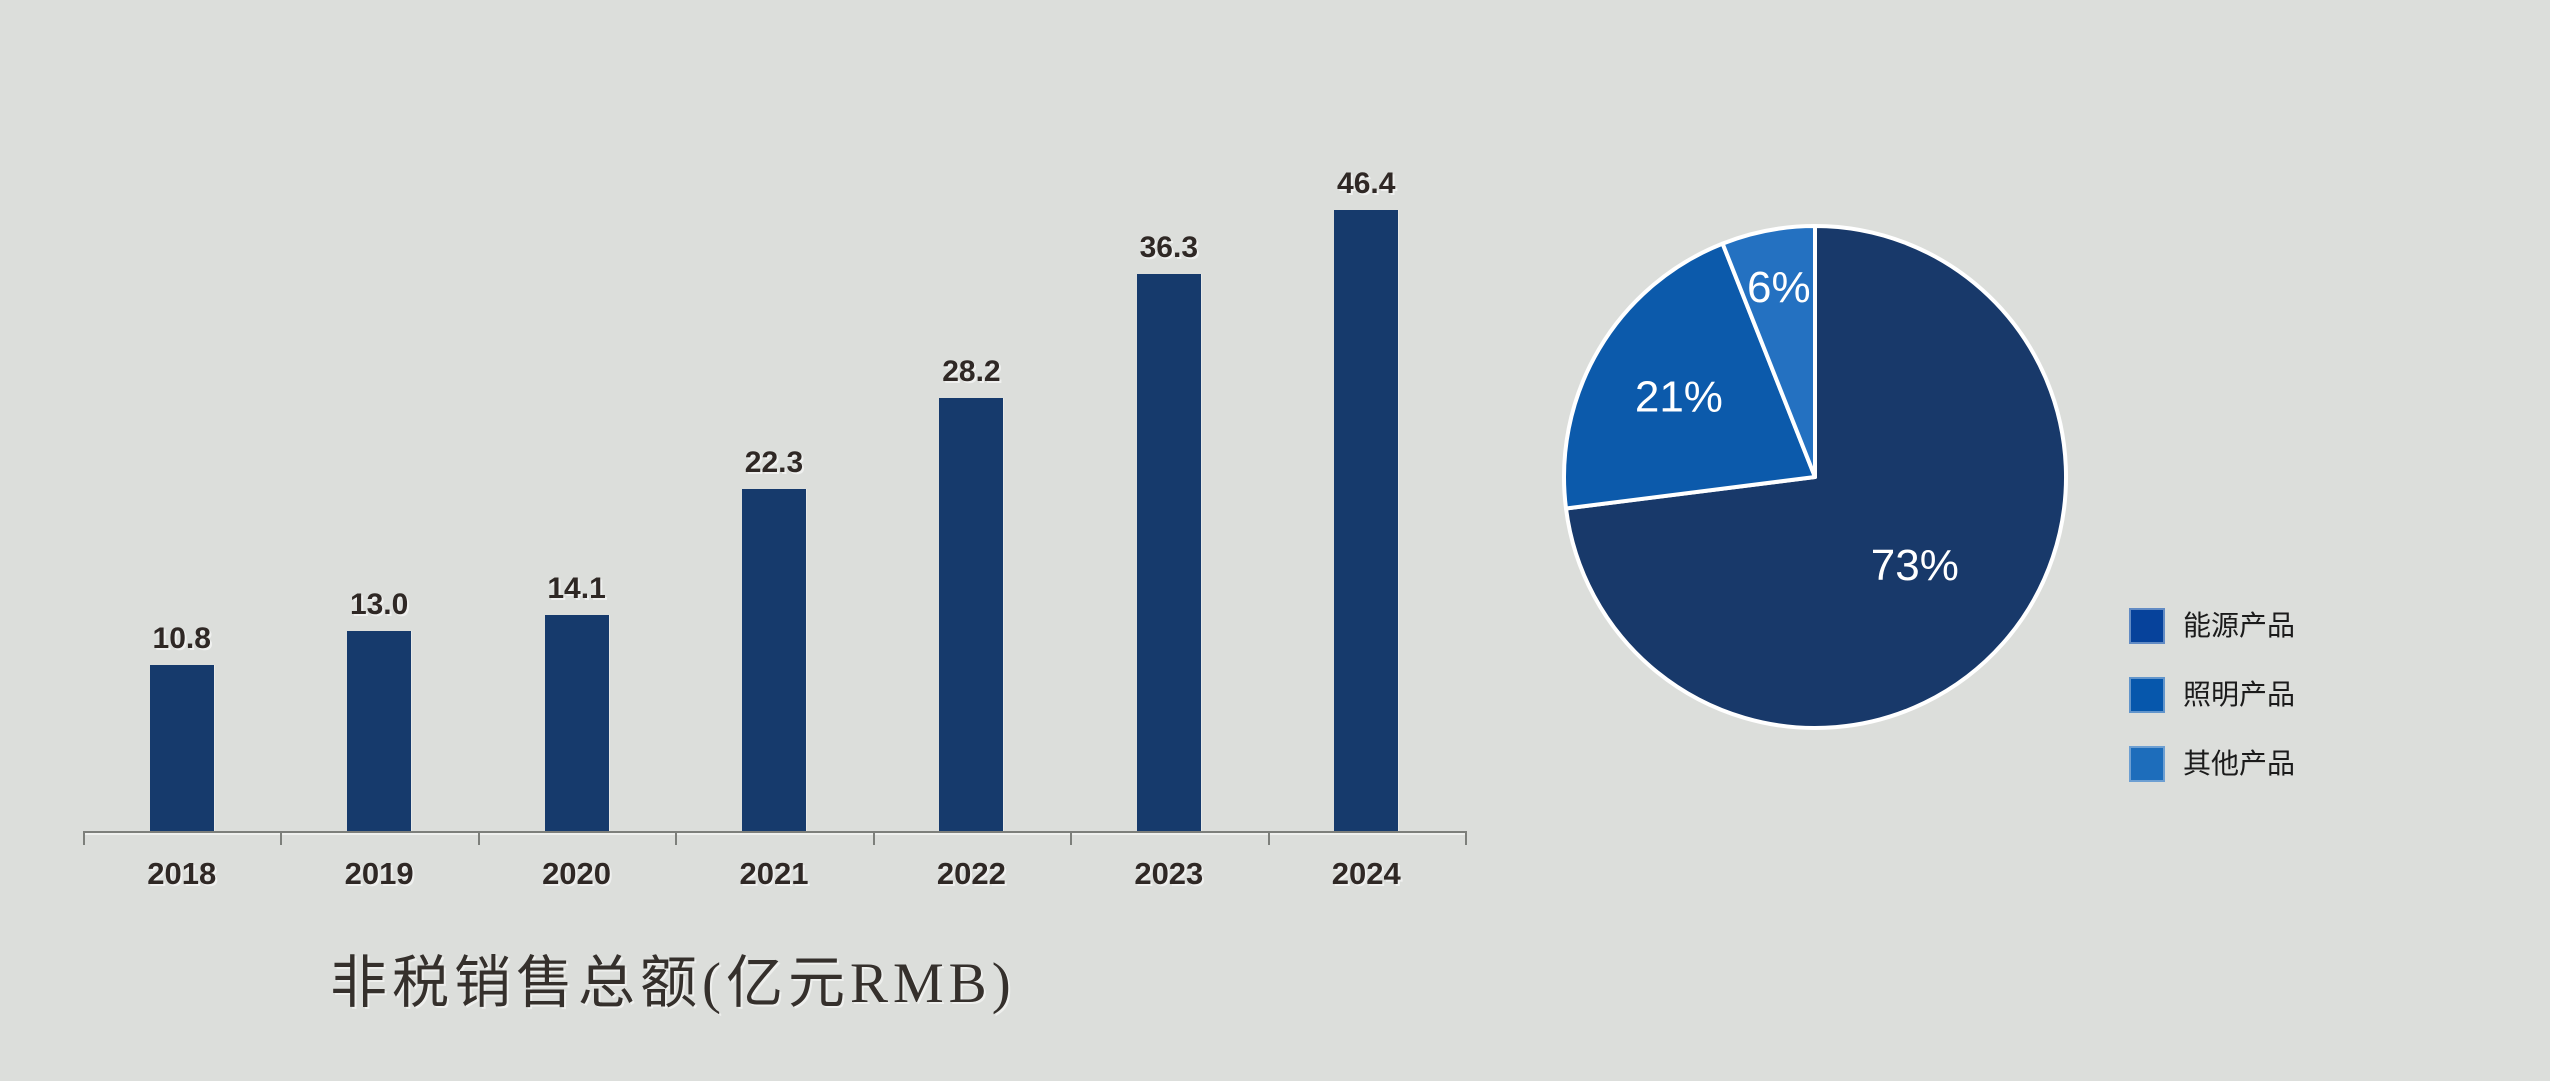 The image size is (2550, 1081). Describe the element at coordinates (379, 604) in the screenshot. I see `bar-value-label: 13.0` at that location.